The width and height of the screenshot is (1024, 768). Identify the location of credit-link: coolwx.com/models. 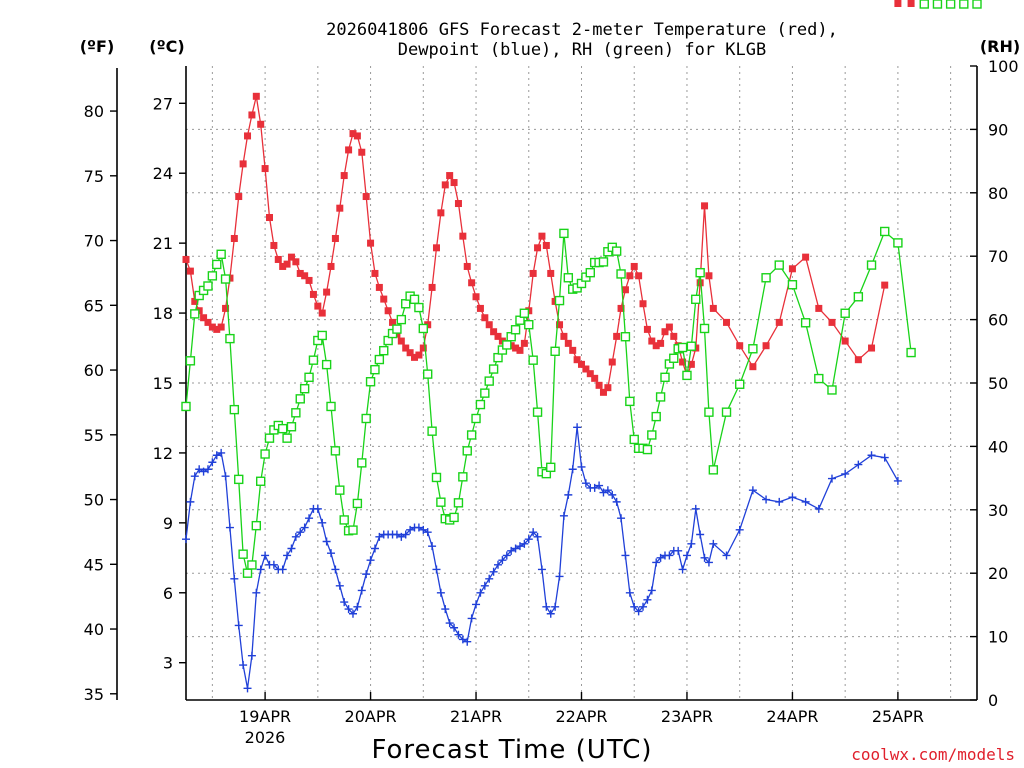
(933, 754).